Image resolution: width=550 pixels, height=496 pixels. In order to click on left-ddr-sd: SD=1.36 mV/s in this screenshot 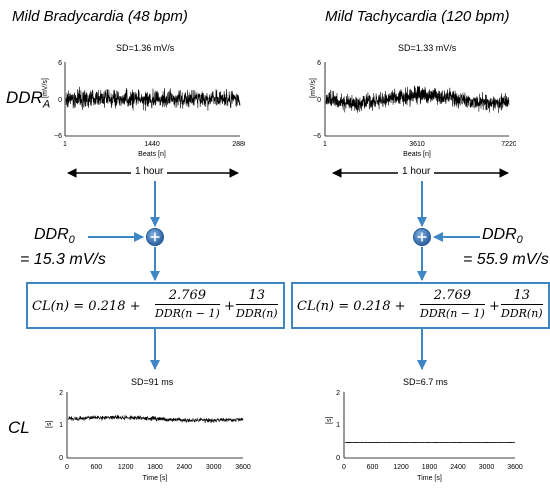, I will do `click(145, 48)`.